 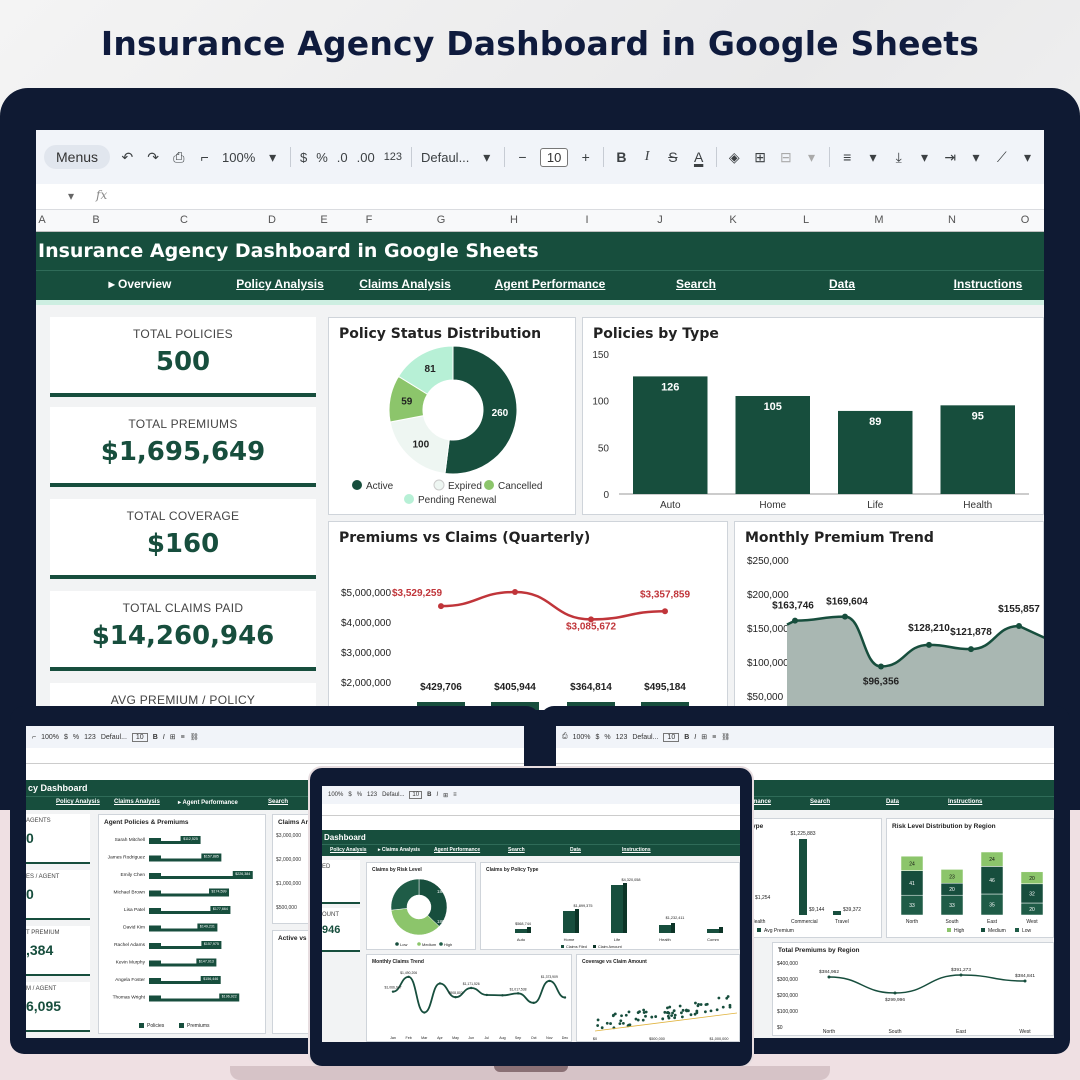 I want to click on nav-agent-performance: ▸ Agent Performance, so click(x=208, y=803).